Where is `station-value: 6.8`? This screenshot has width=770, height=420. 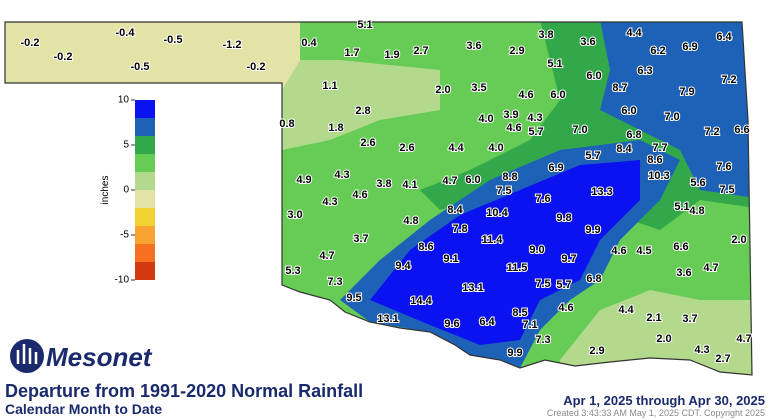
station-value: 6.8 is located at coordinates (633, 135).